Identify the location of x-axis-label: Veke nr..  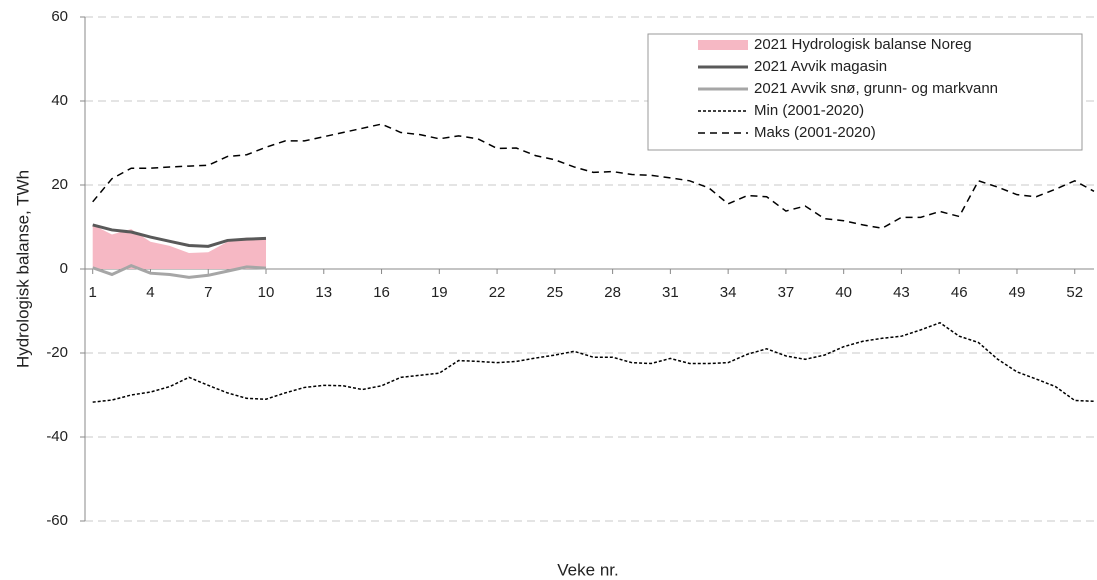
(587, 569).